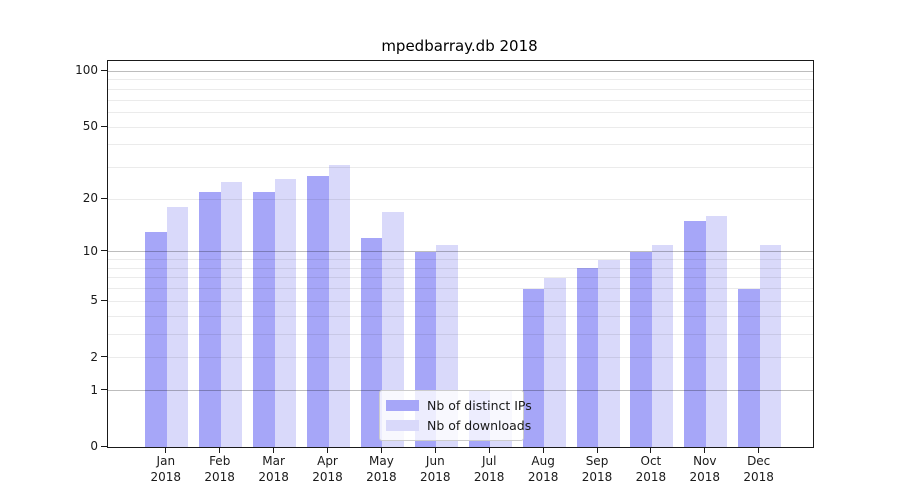 This screenshot has width=900, height=500. Describe the element at coordinates (371, 342) in the screenshot. I see `bar-may-distinct-ips` at that location.